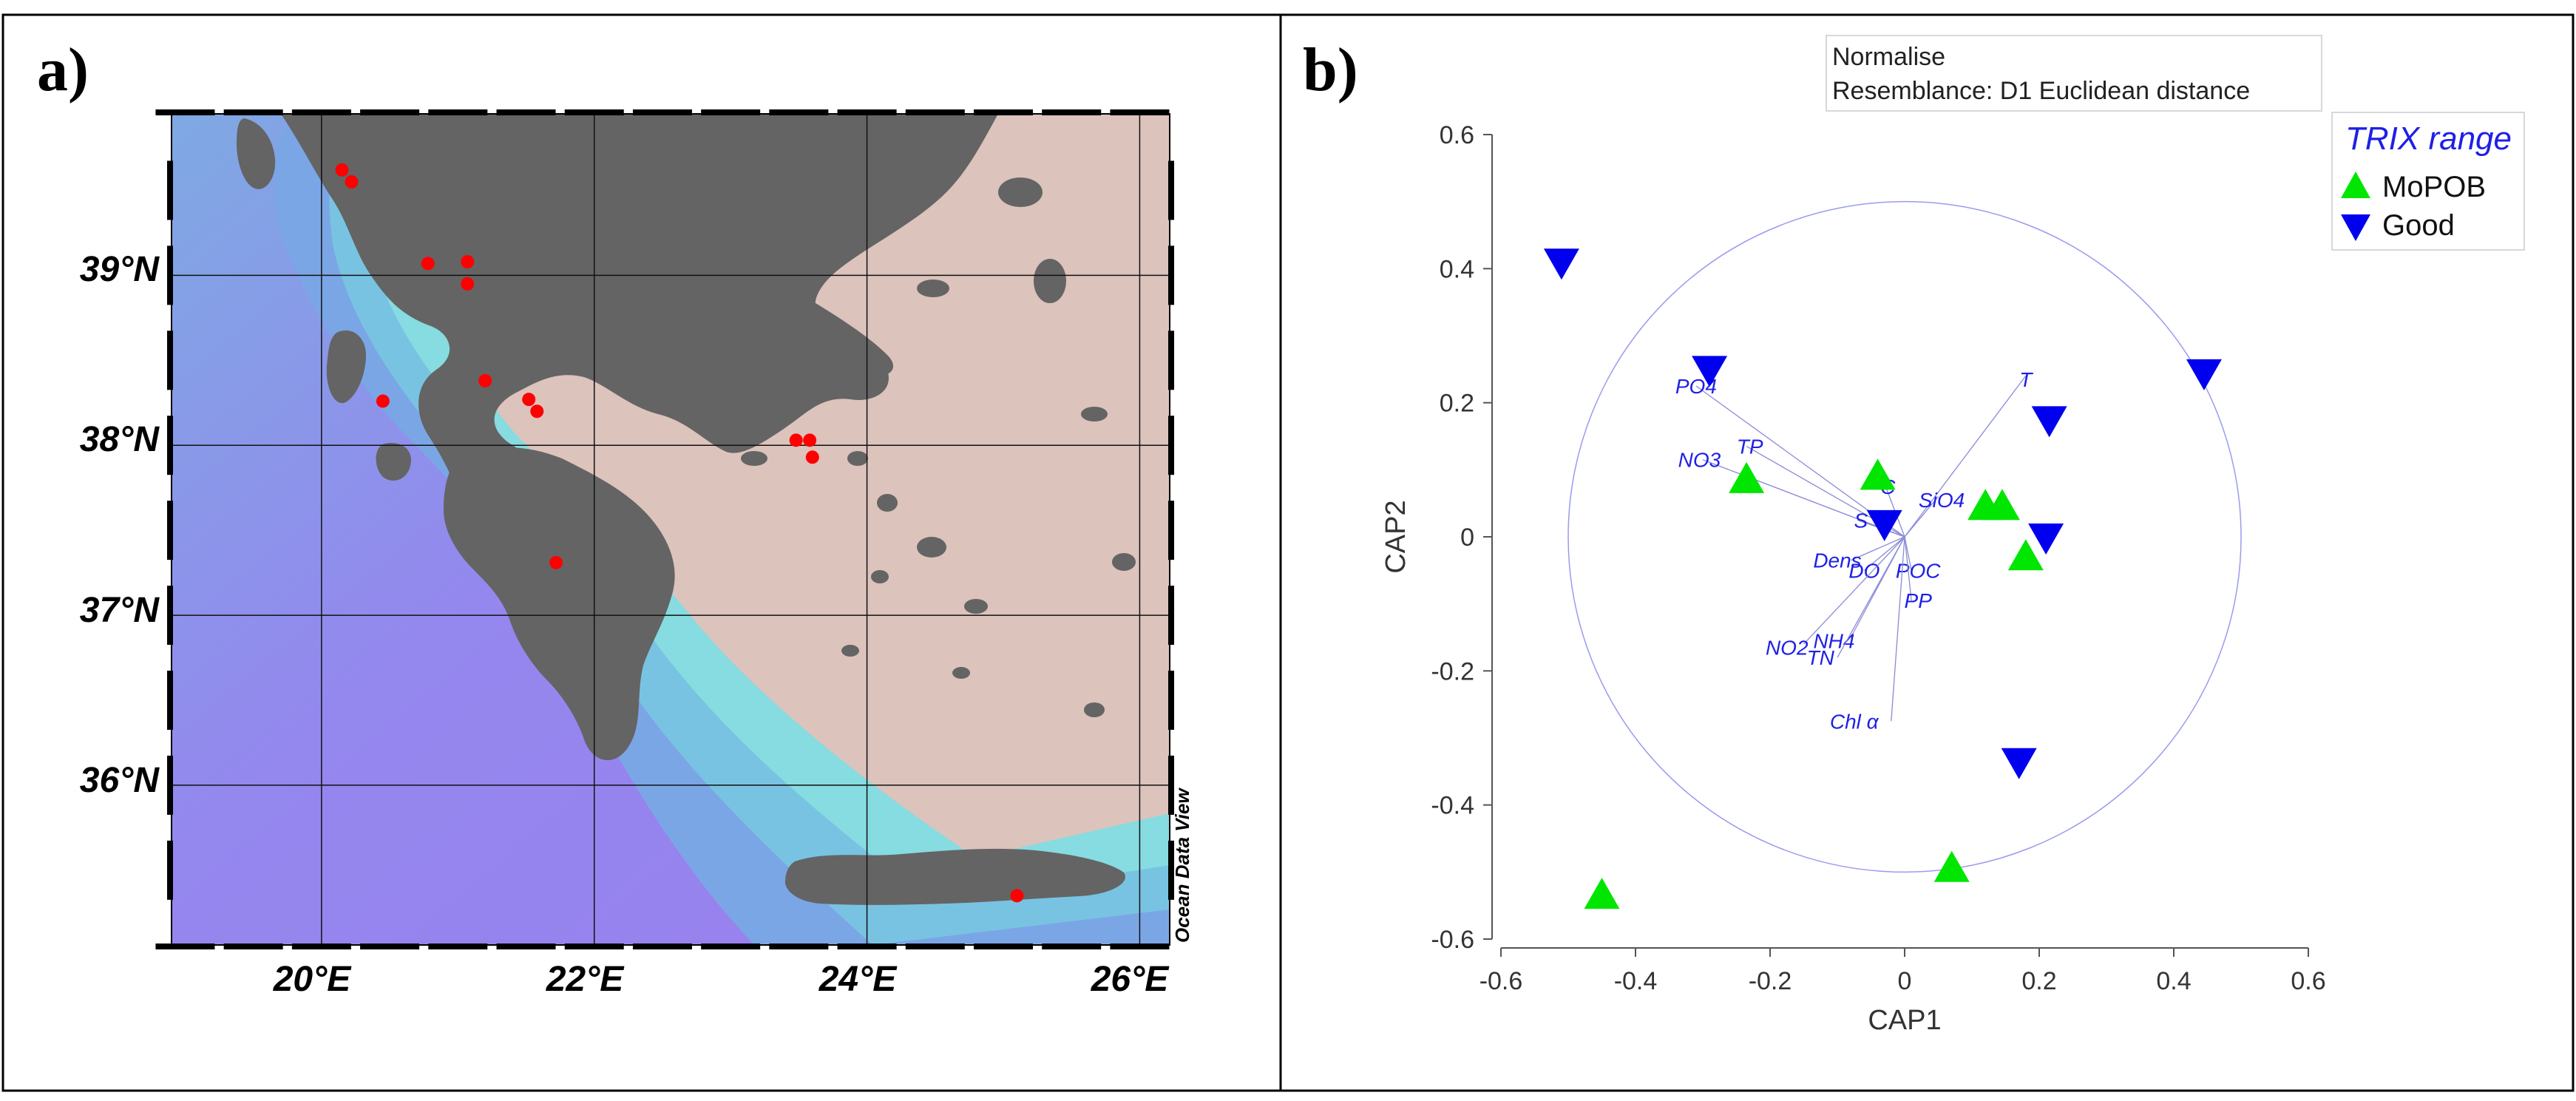  Describe the element at coordinates (2434, 187) in the screenshot. I see `legend-label-mopob: MoPOB` at that location.